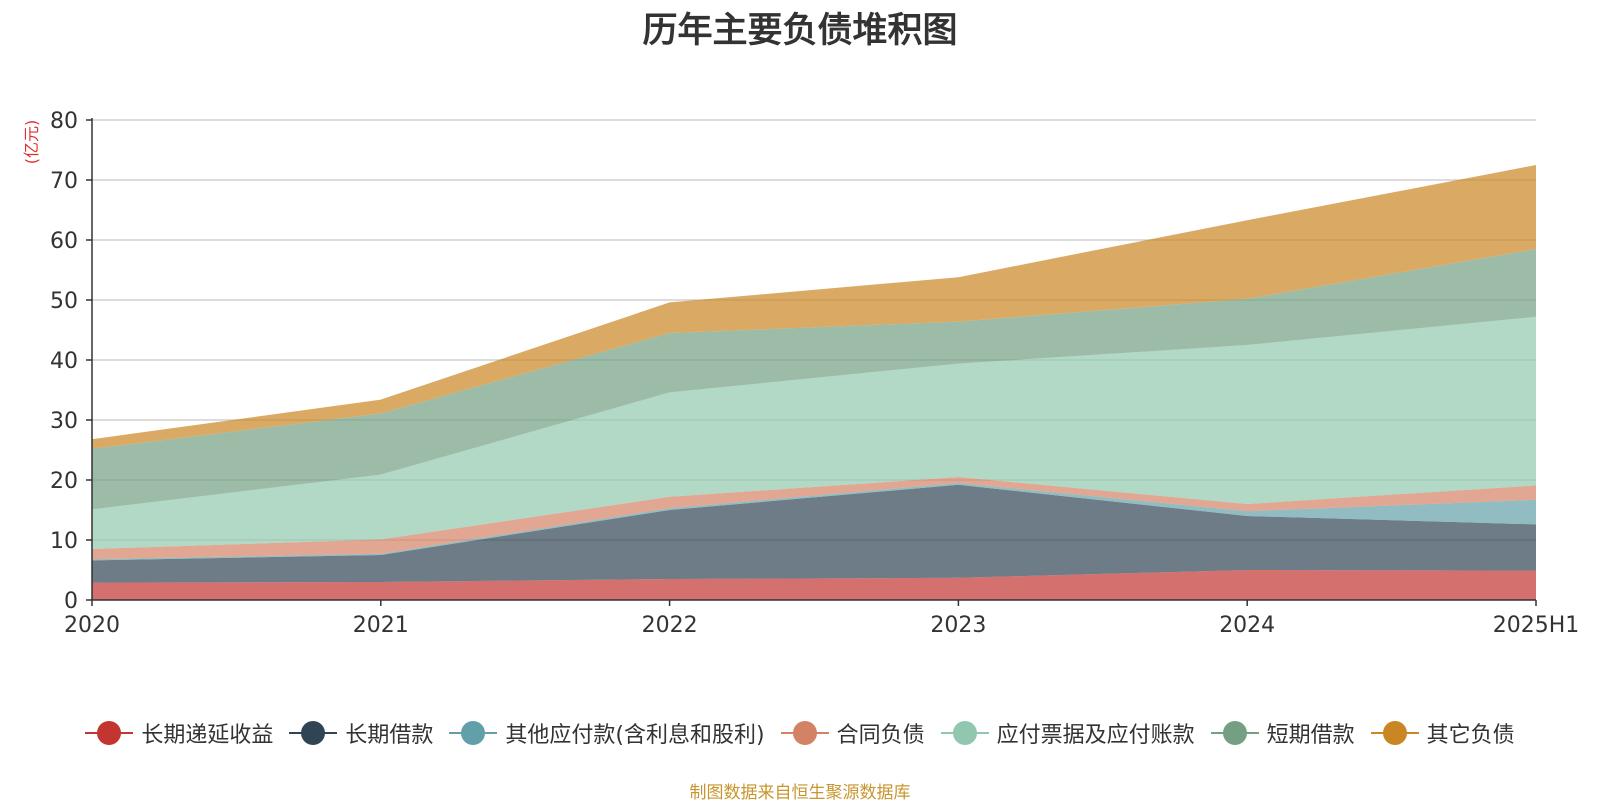 The height and width of the screenshot is (803, 1600). I want to click on y-tick-label: 40, so click(64, 361).